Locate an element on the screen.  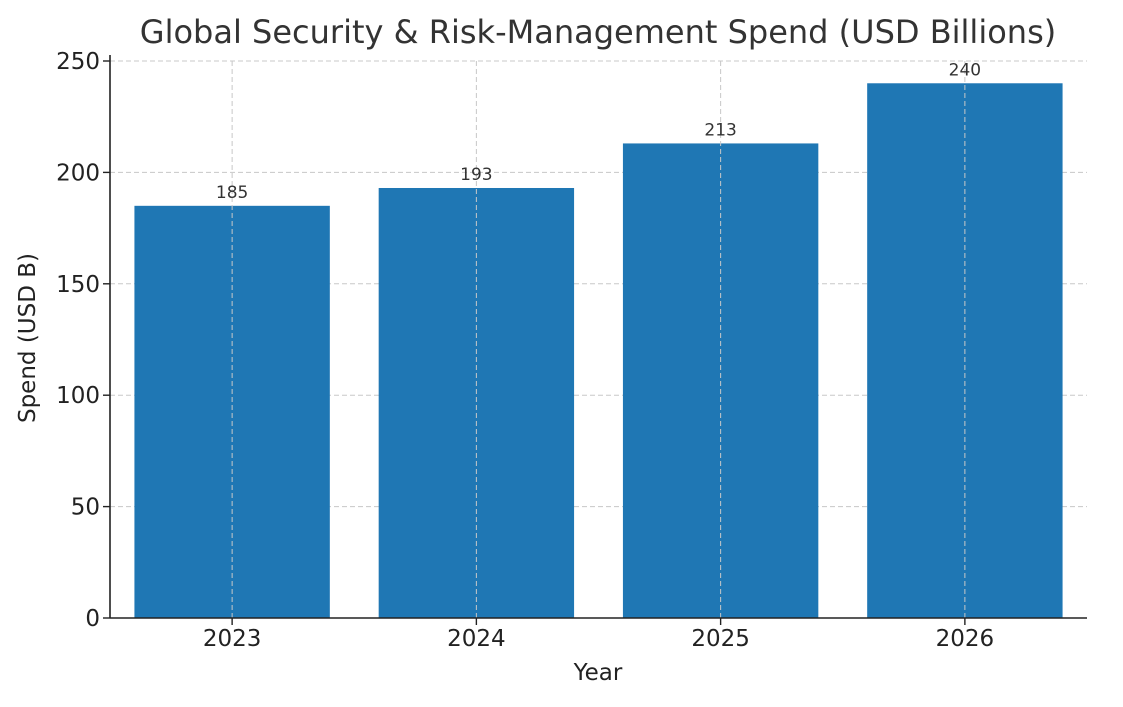
x-tick-label-2026: 2026 is located at coordinates (965, 639).